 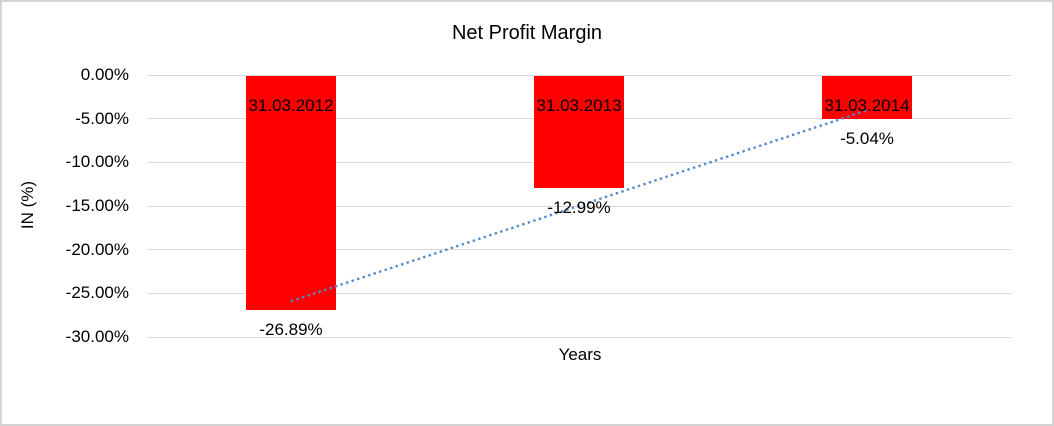 What do you see at coordinates (102, 118) in the screenshot?
I see `y-axis-tick-label: -5.00%` at bounding box center [102, 118].